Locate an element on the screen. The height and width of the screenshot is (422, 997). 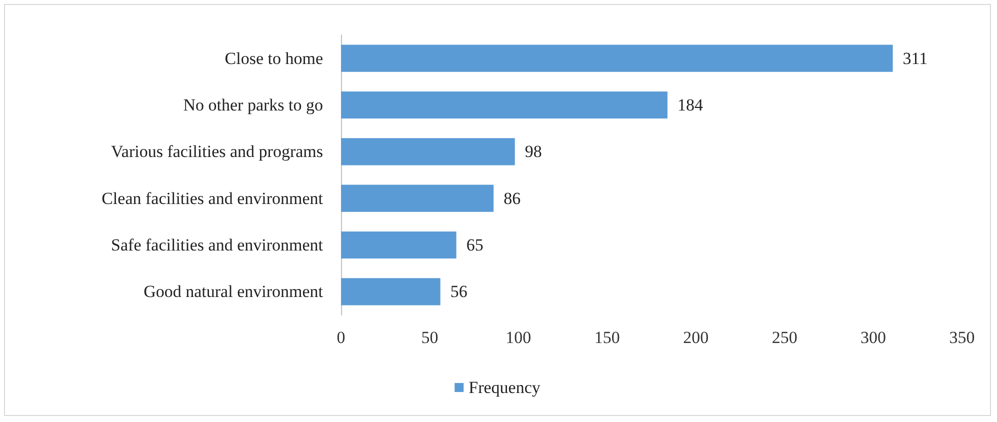
x-tick-label: 300 is located at coordinates (873, 337).